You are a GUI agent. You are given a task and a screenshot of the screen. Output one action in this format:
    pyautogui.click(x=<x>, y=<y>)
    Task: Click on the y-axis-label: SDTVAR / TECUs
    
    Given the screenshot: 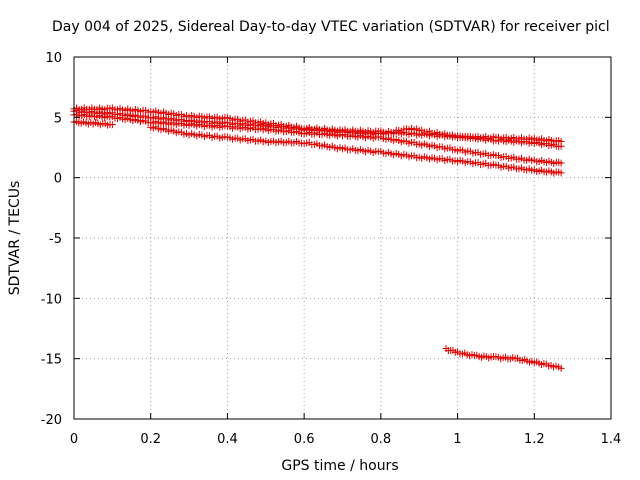 What is the action you would take?
    pyautogui.click(x=15, y=238)
    